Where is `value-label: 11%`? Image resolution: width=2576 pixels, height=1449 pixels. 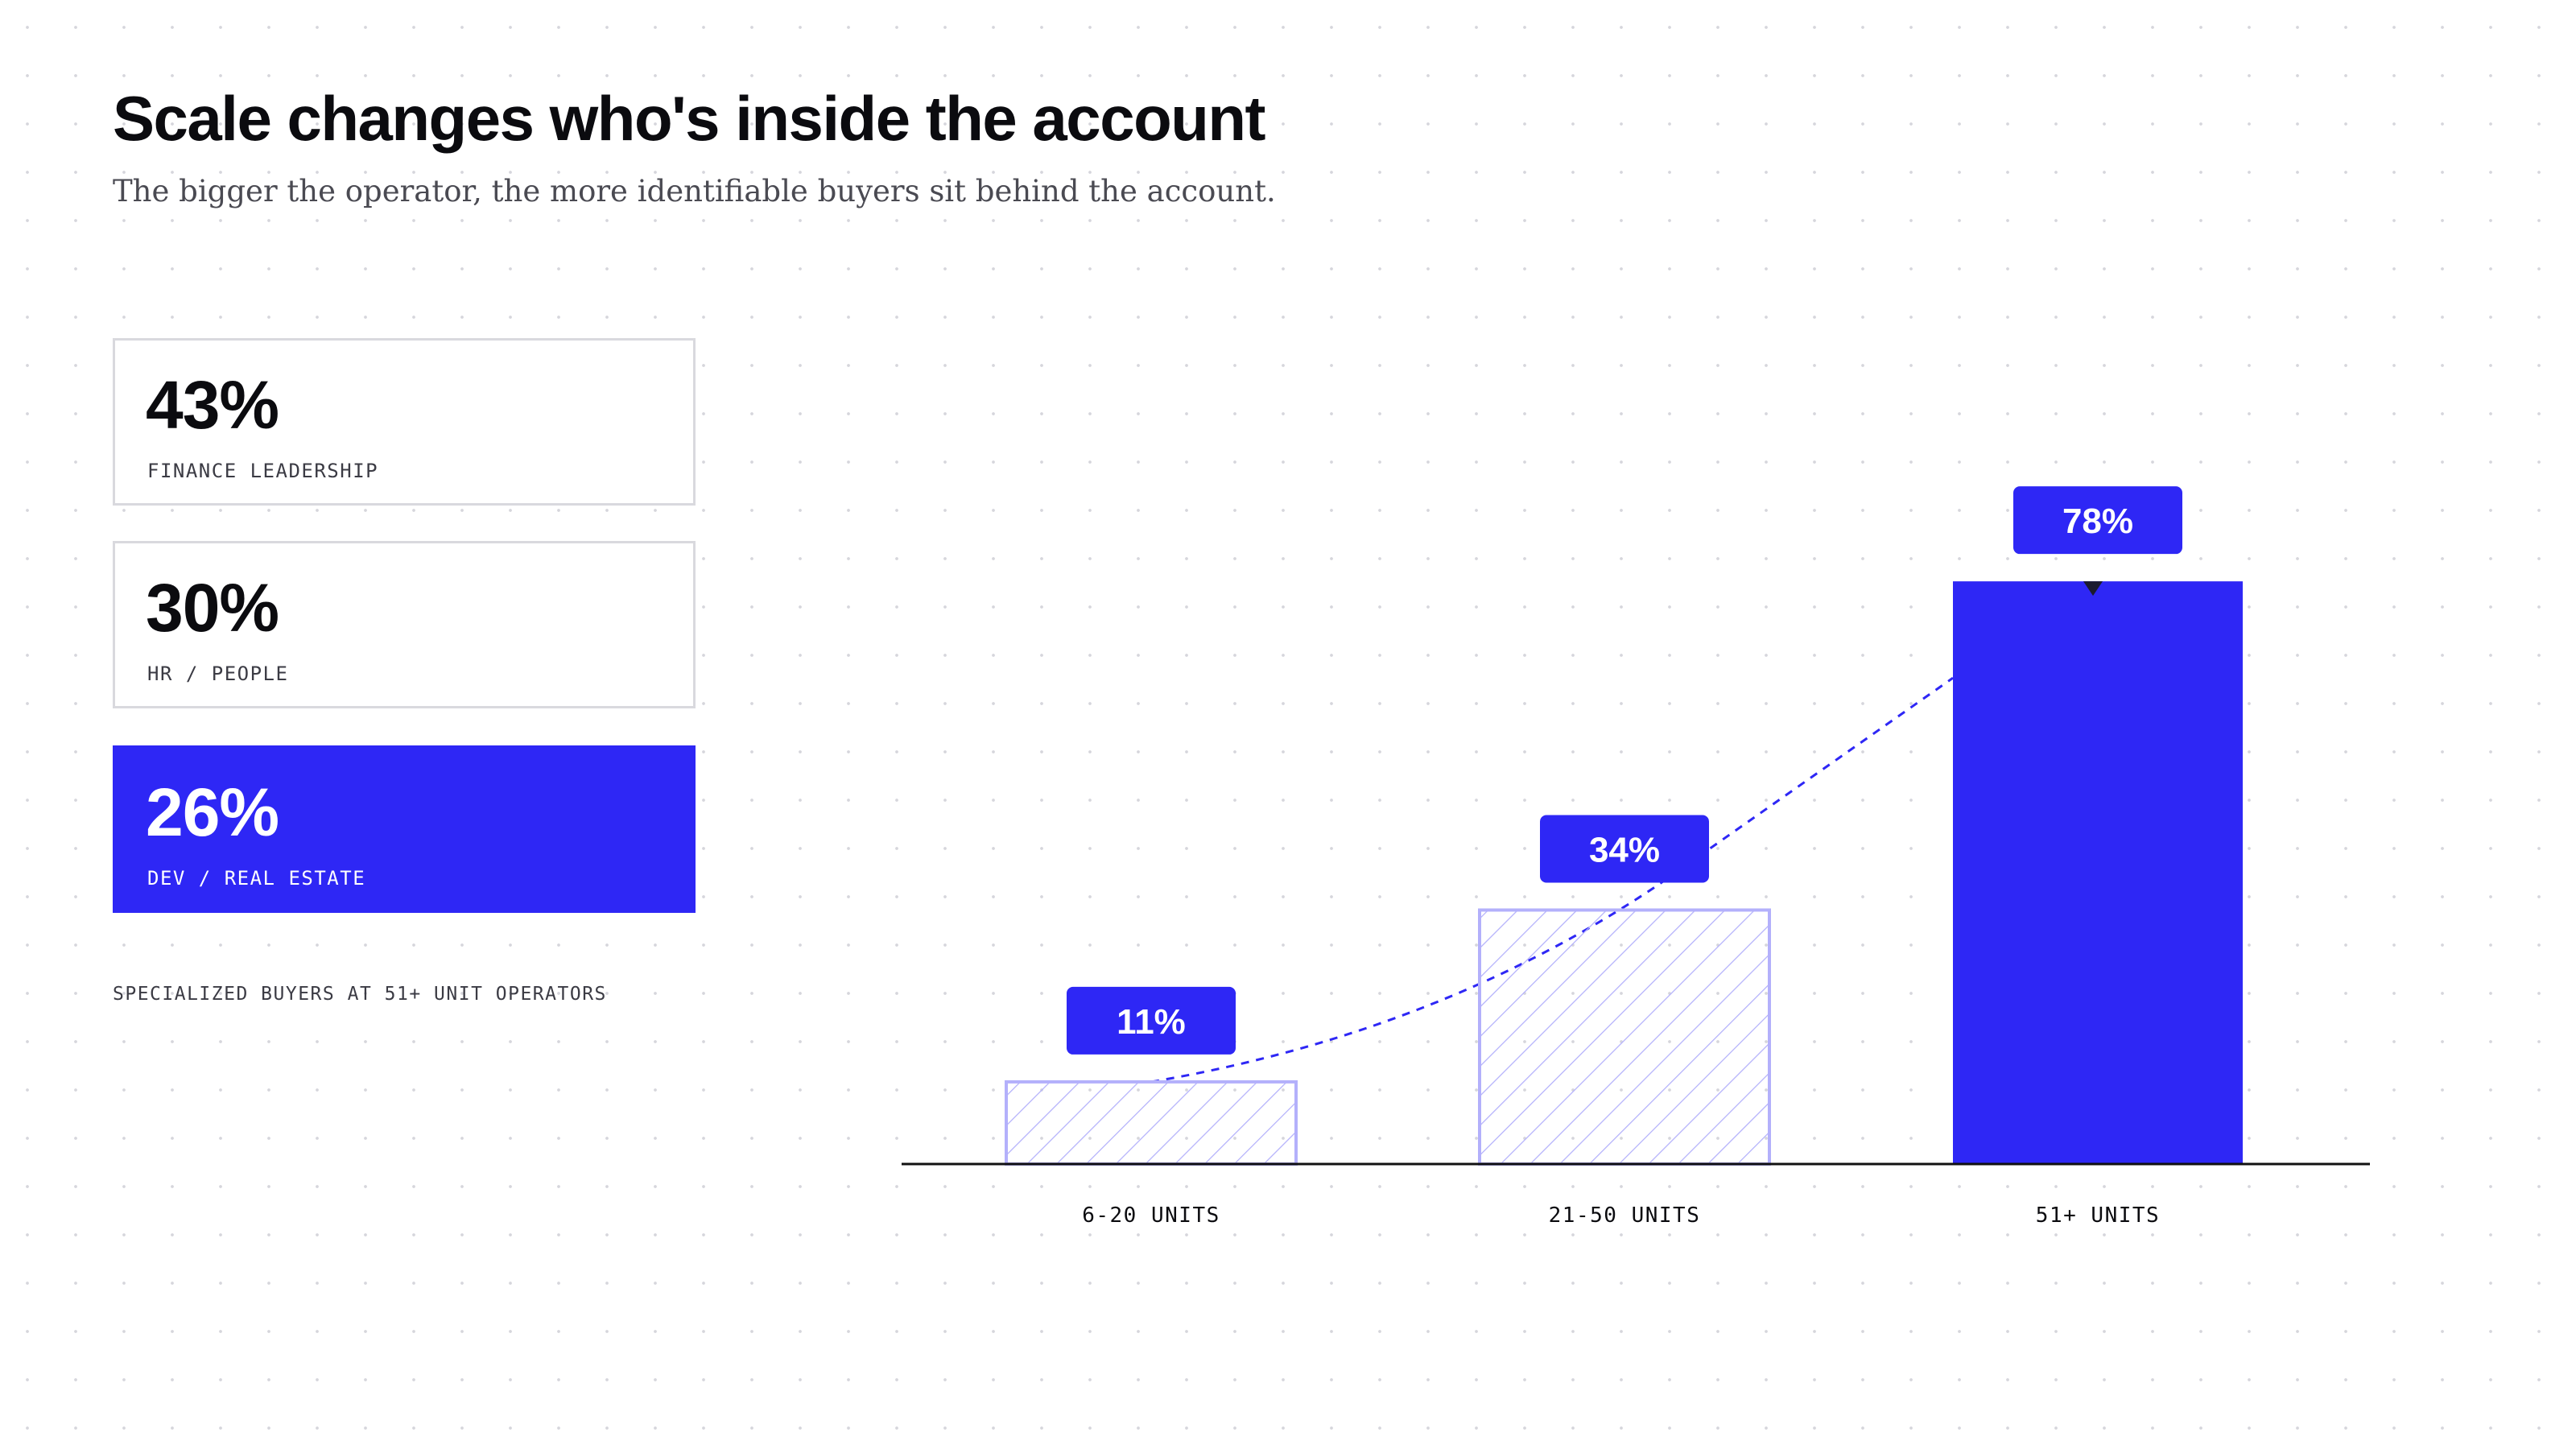 value-label: 11% is located at coordinates (1151, 1022).